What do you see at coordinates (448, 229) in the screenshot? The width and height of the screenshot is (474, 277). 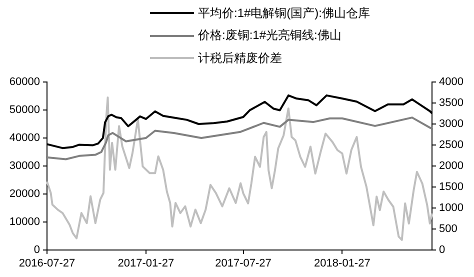 I see `y2-tick-label: 500` at bounding box center [448, 229].